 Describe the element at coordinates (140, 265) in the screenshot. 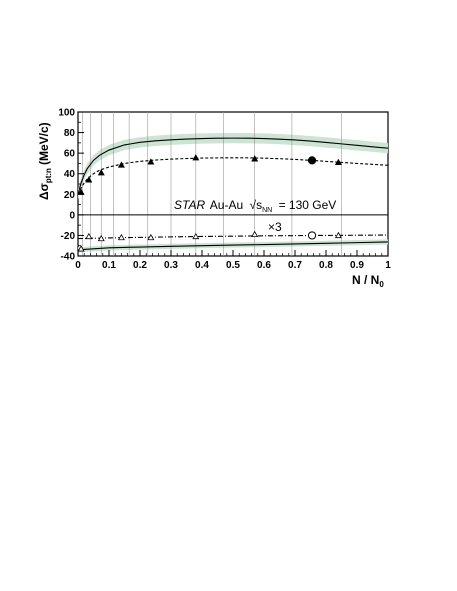

I see `x-tick-label: 0.2` at that location.